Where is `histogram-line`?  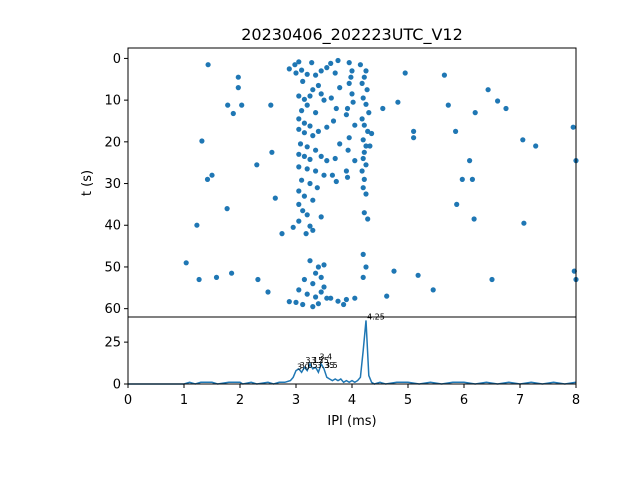
histogram-line is located at coordinates (352, 352).